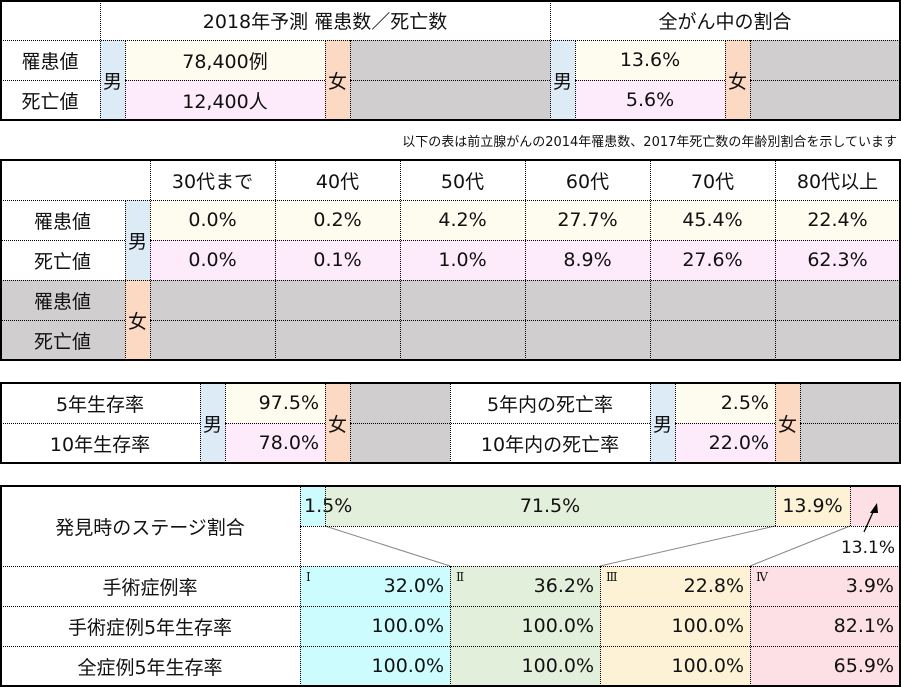  I want to click on label-10yr-mortality: 10年内の死亡率, so click(550, 444).